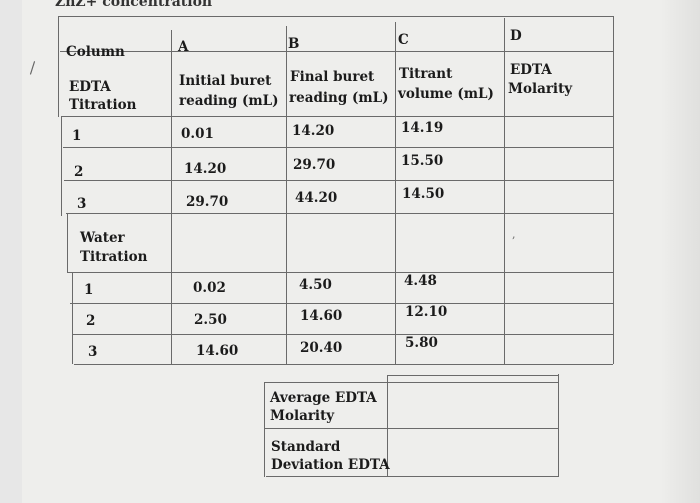 This screenshot has width=700, height=503. I want to click on water-row-2-c: 12.10, so click(426, 312).